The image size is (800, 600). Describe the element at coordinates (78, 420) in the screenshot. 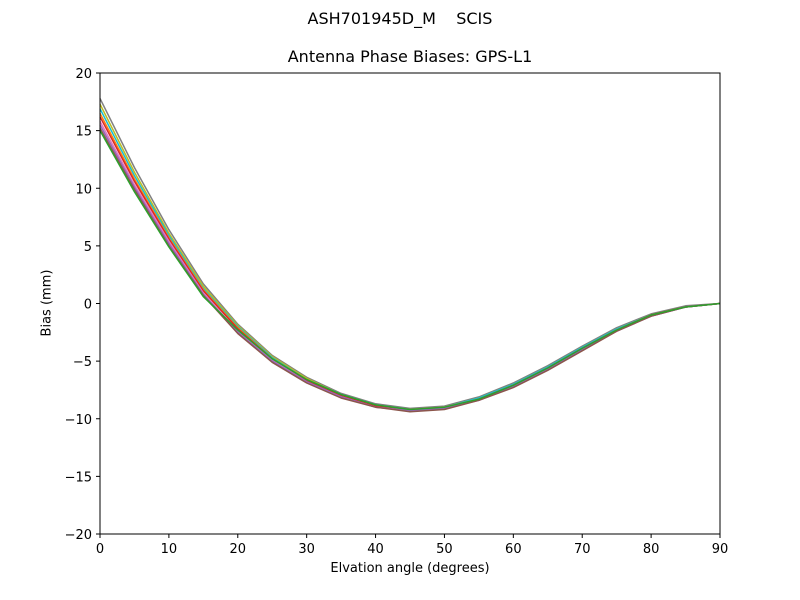

I see `y-tick-label: −10` at that location.